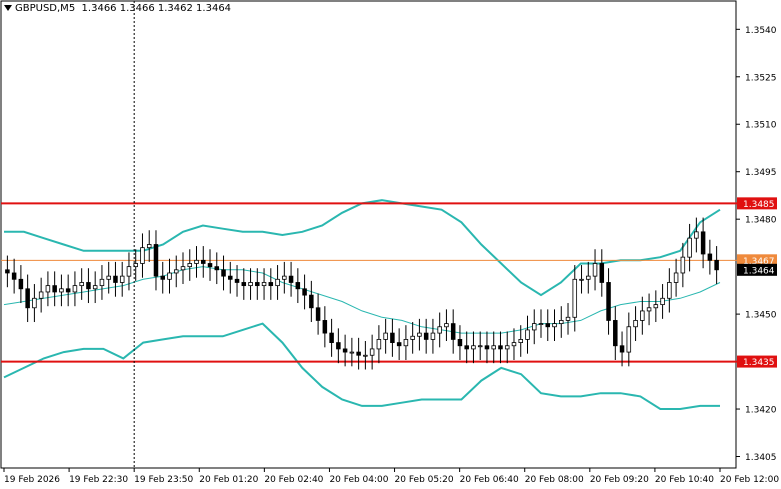 The width and height of the screenshot is (781, 489). What do you see at coordinates (156, 8) in the screenshot?
I see `ohlc-values: 1.3466 1.3466 1.3462 1.3464` at bounding box center [156, 8].